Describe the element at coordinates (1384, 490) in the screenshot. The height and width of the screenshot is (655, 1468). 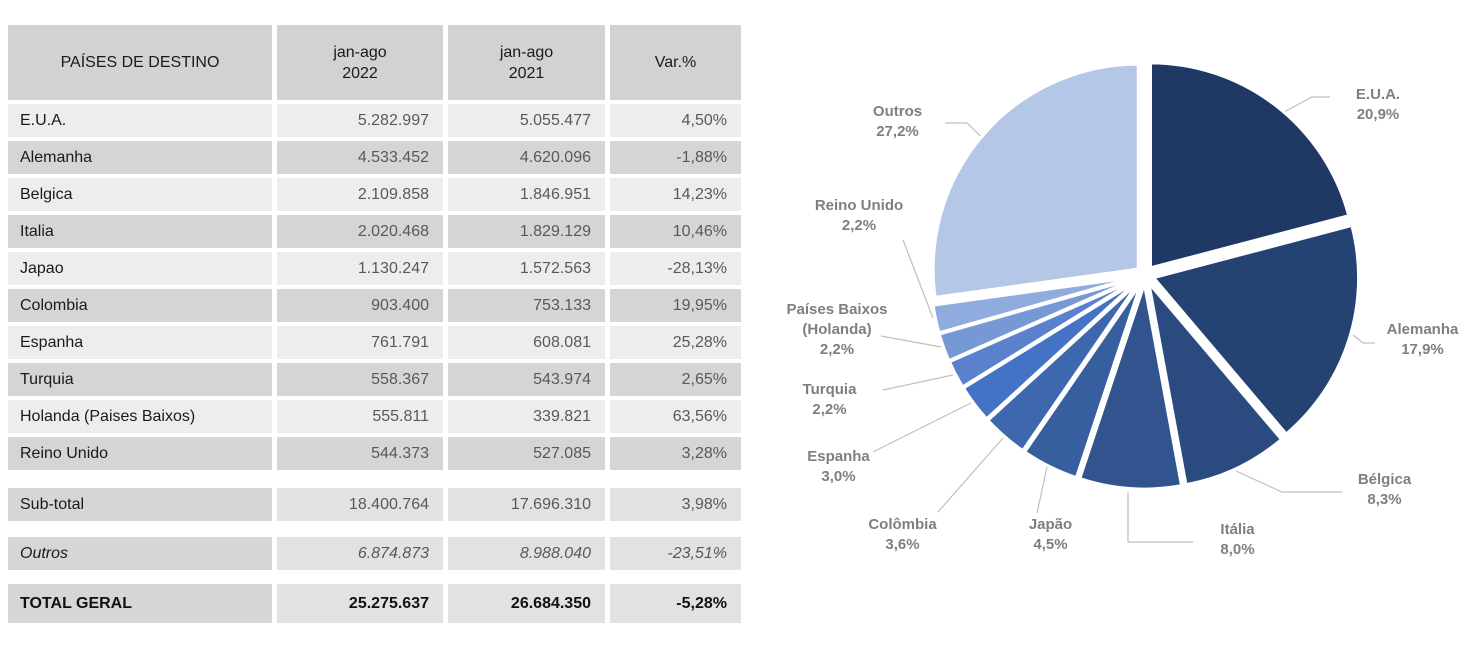
I see `pie-label-belgica: Bélgica 8,3%` at that location.